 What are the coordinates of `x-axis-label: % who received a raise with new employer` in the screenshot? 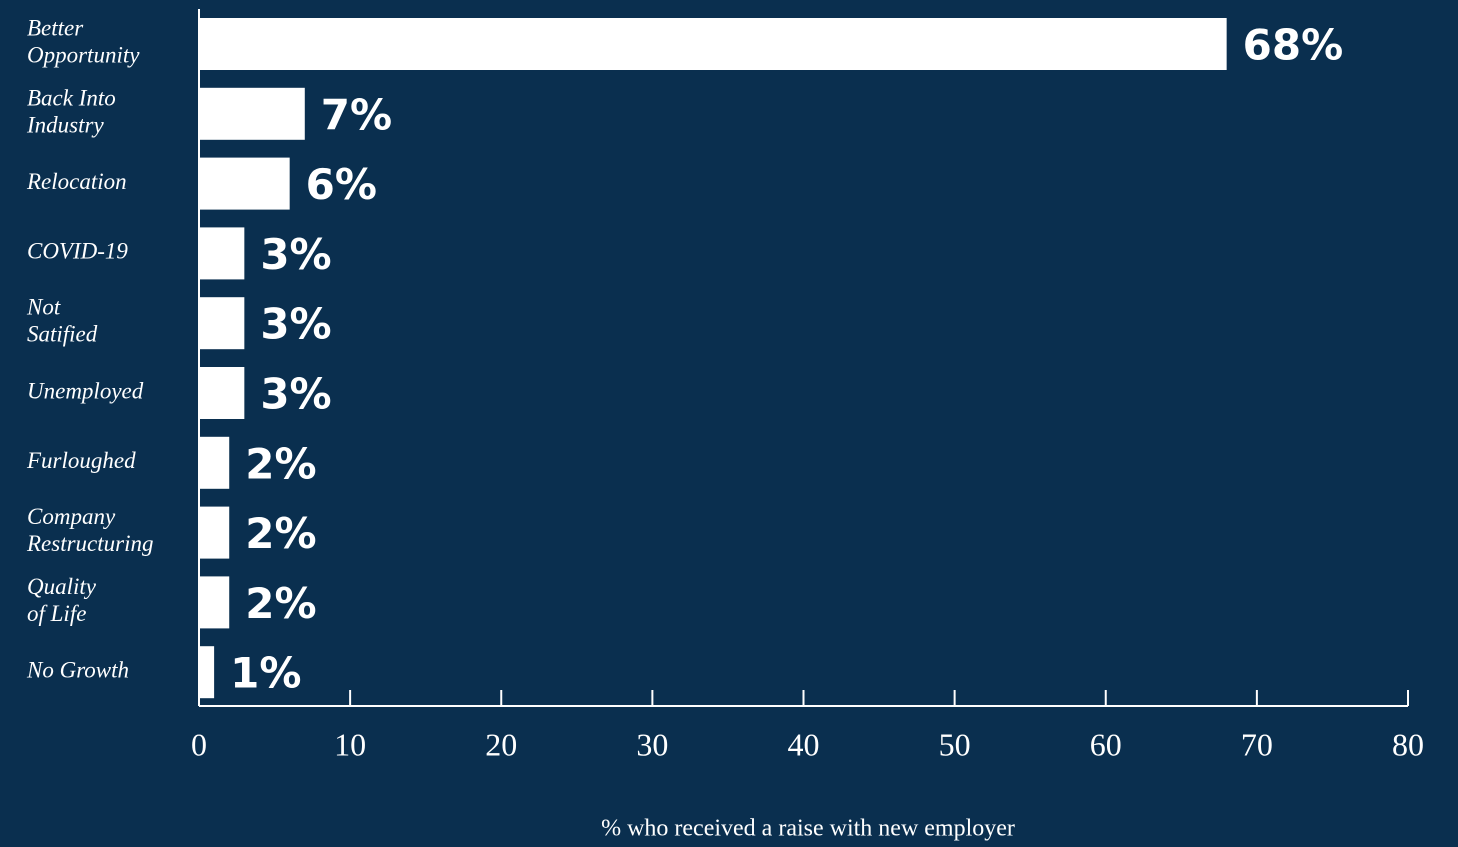 It's located at (808, 829).